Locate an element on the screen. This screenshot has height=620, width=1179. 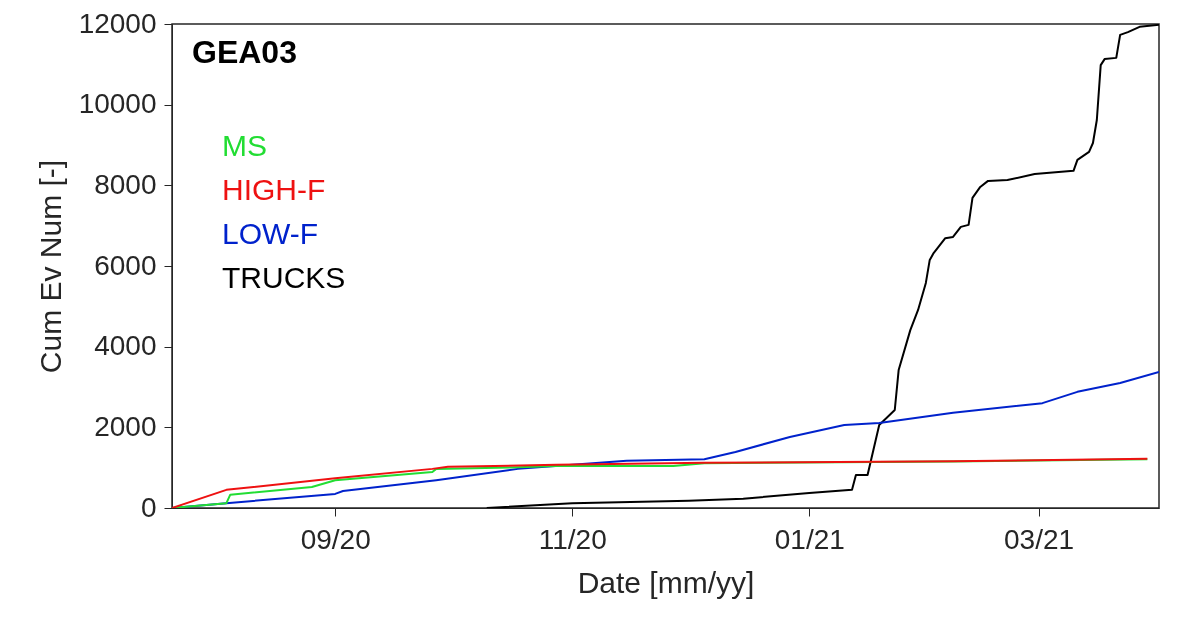
y-tick-label: 8000 is located at coordinates (125, 184).